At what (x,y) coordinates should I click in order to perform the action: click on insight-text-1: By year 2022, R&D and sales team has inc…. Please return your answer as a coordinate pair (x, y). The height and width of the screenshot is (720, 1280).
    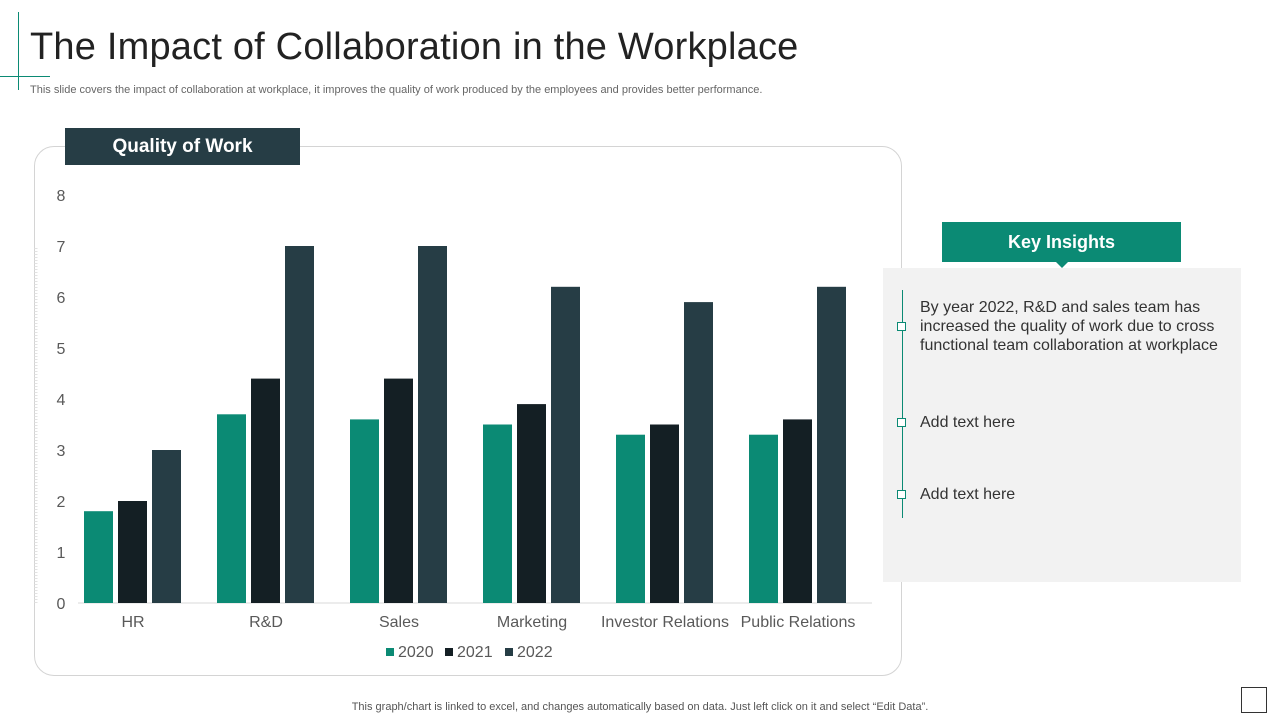
    Looking at the image, I should click on (1069, 326).